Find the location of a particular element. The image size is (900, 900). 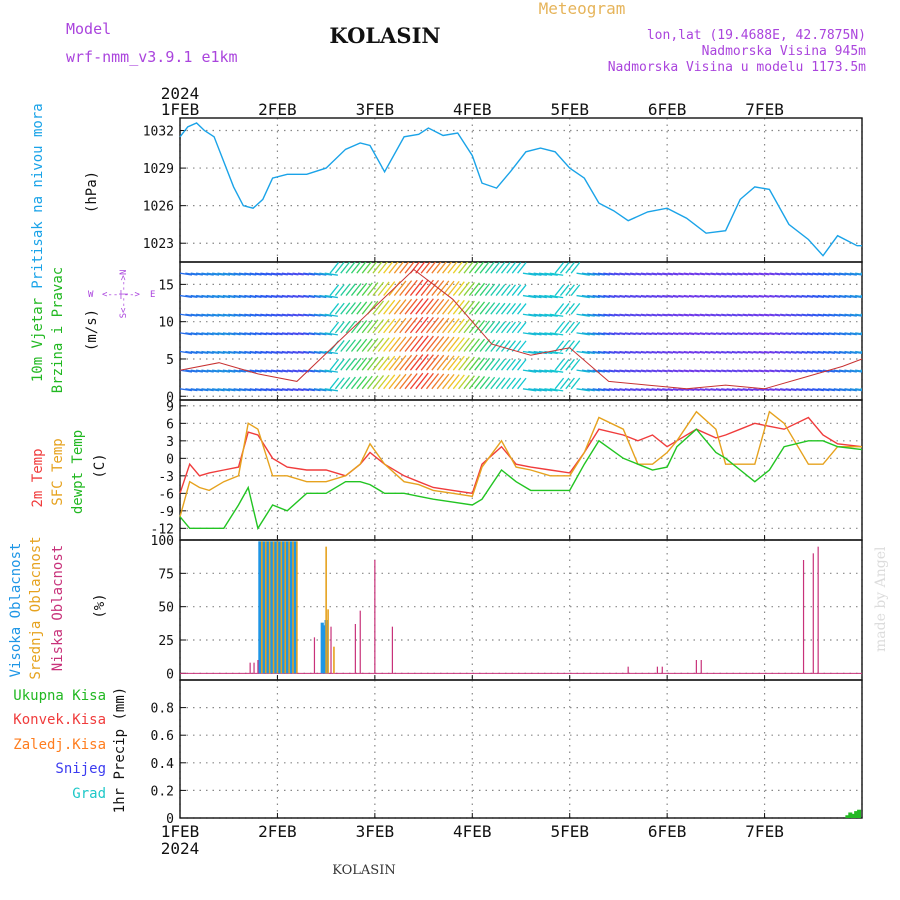

date-labels-bottom: 1FEB 2FEB 3FEB 4FEB 5FEB 6FEB 7FEB is located at coordinates (472, 831).